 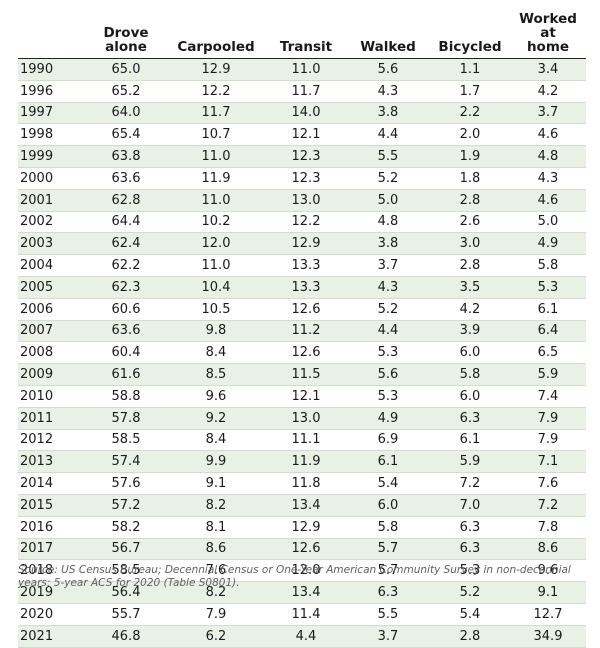 What do you see at coordinates (216, 440) in the screenshot?
I see `cell-carpooled: 8.4` at bounding box center [216, 440].